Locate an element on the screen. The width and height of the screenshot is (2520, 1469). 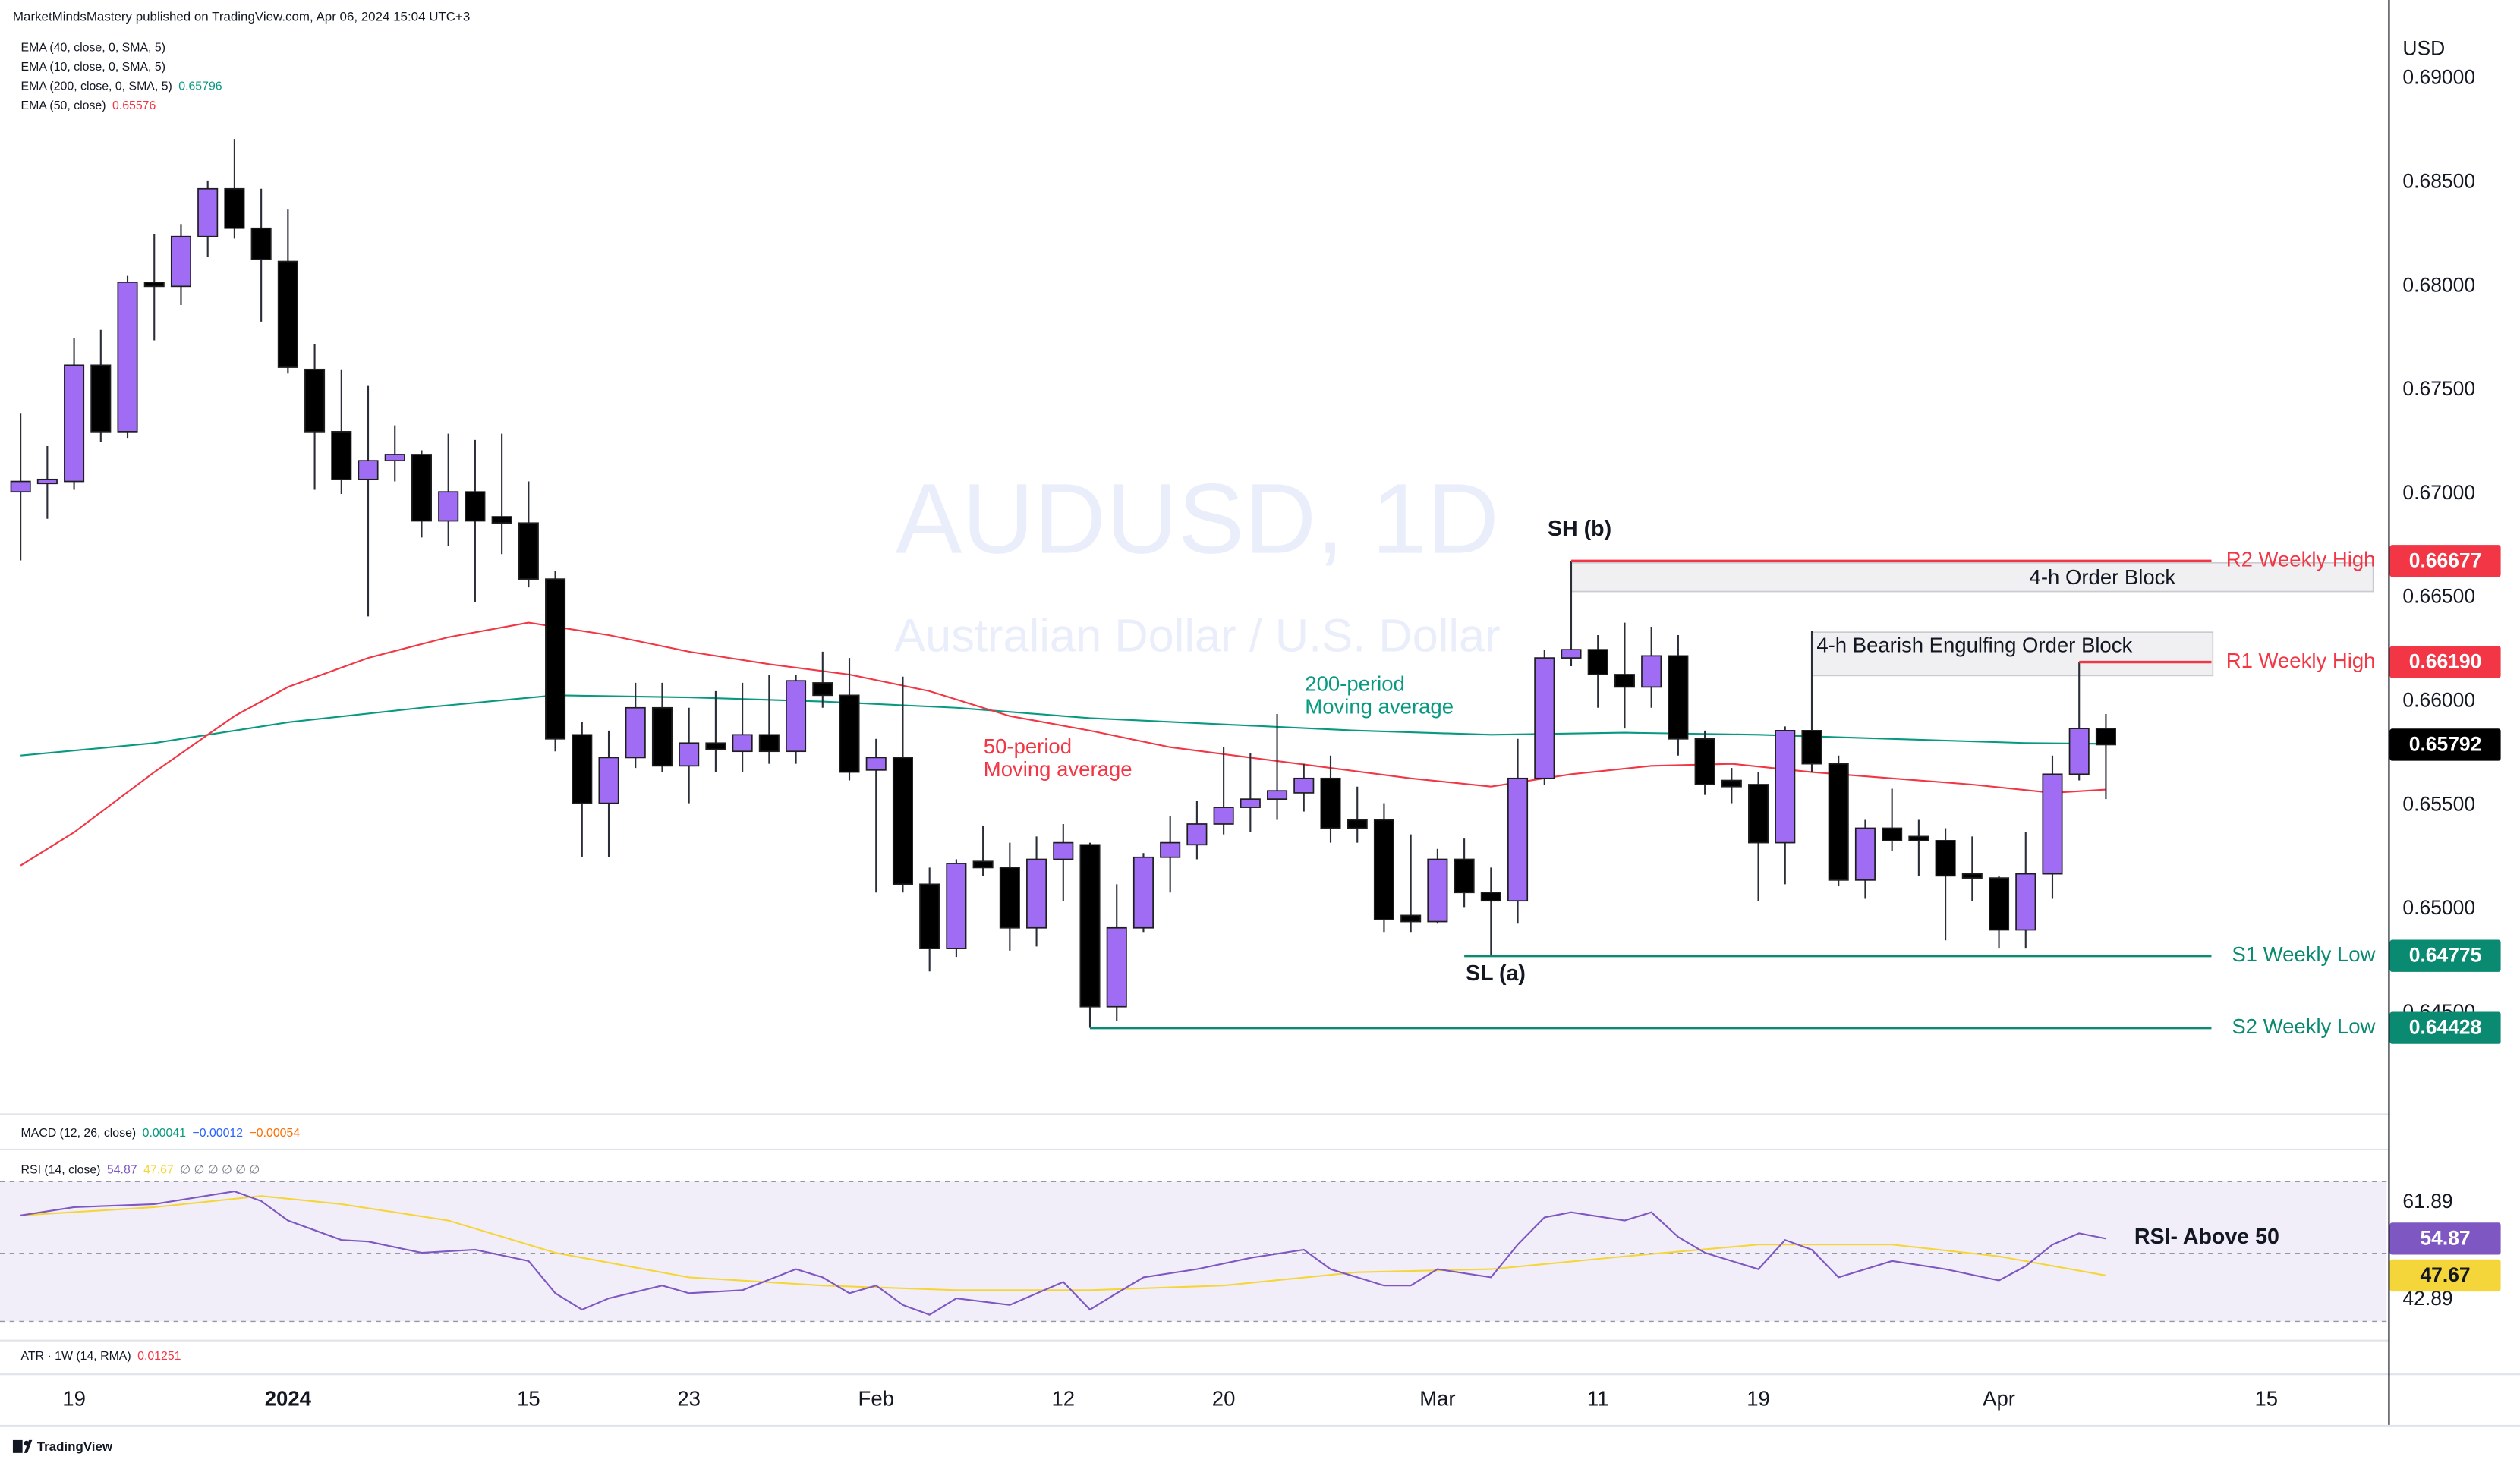
y-tick-label: 0.68500 is located at coordinates (2438, 181).